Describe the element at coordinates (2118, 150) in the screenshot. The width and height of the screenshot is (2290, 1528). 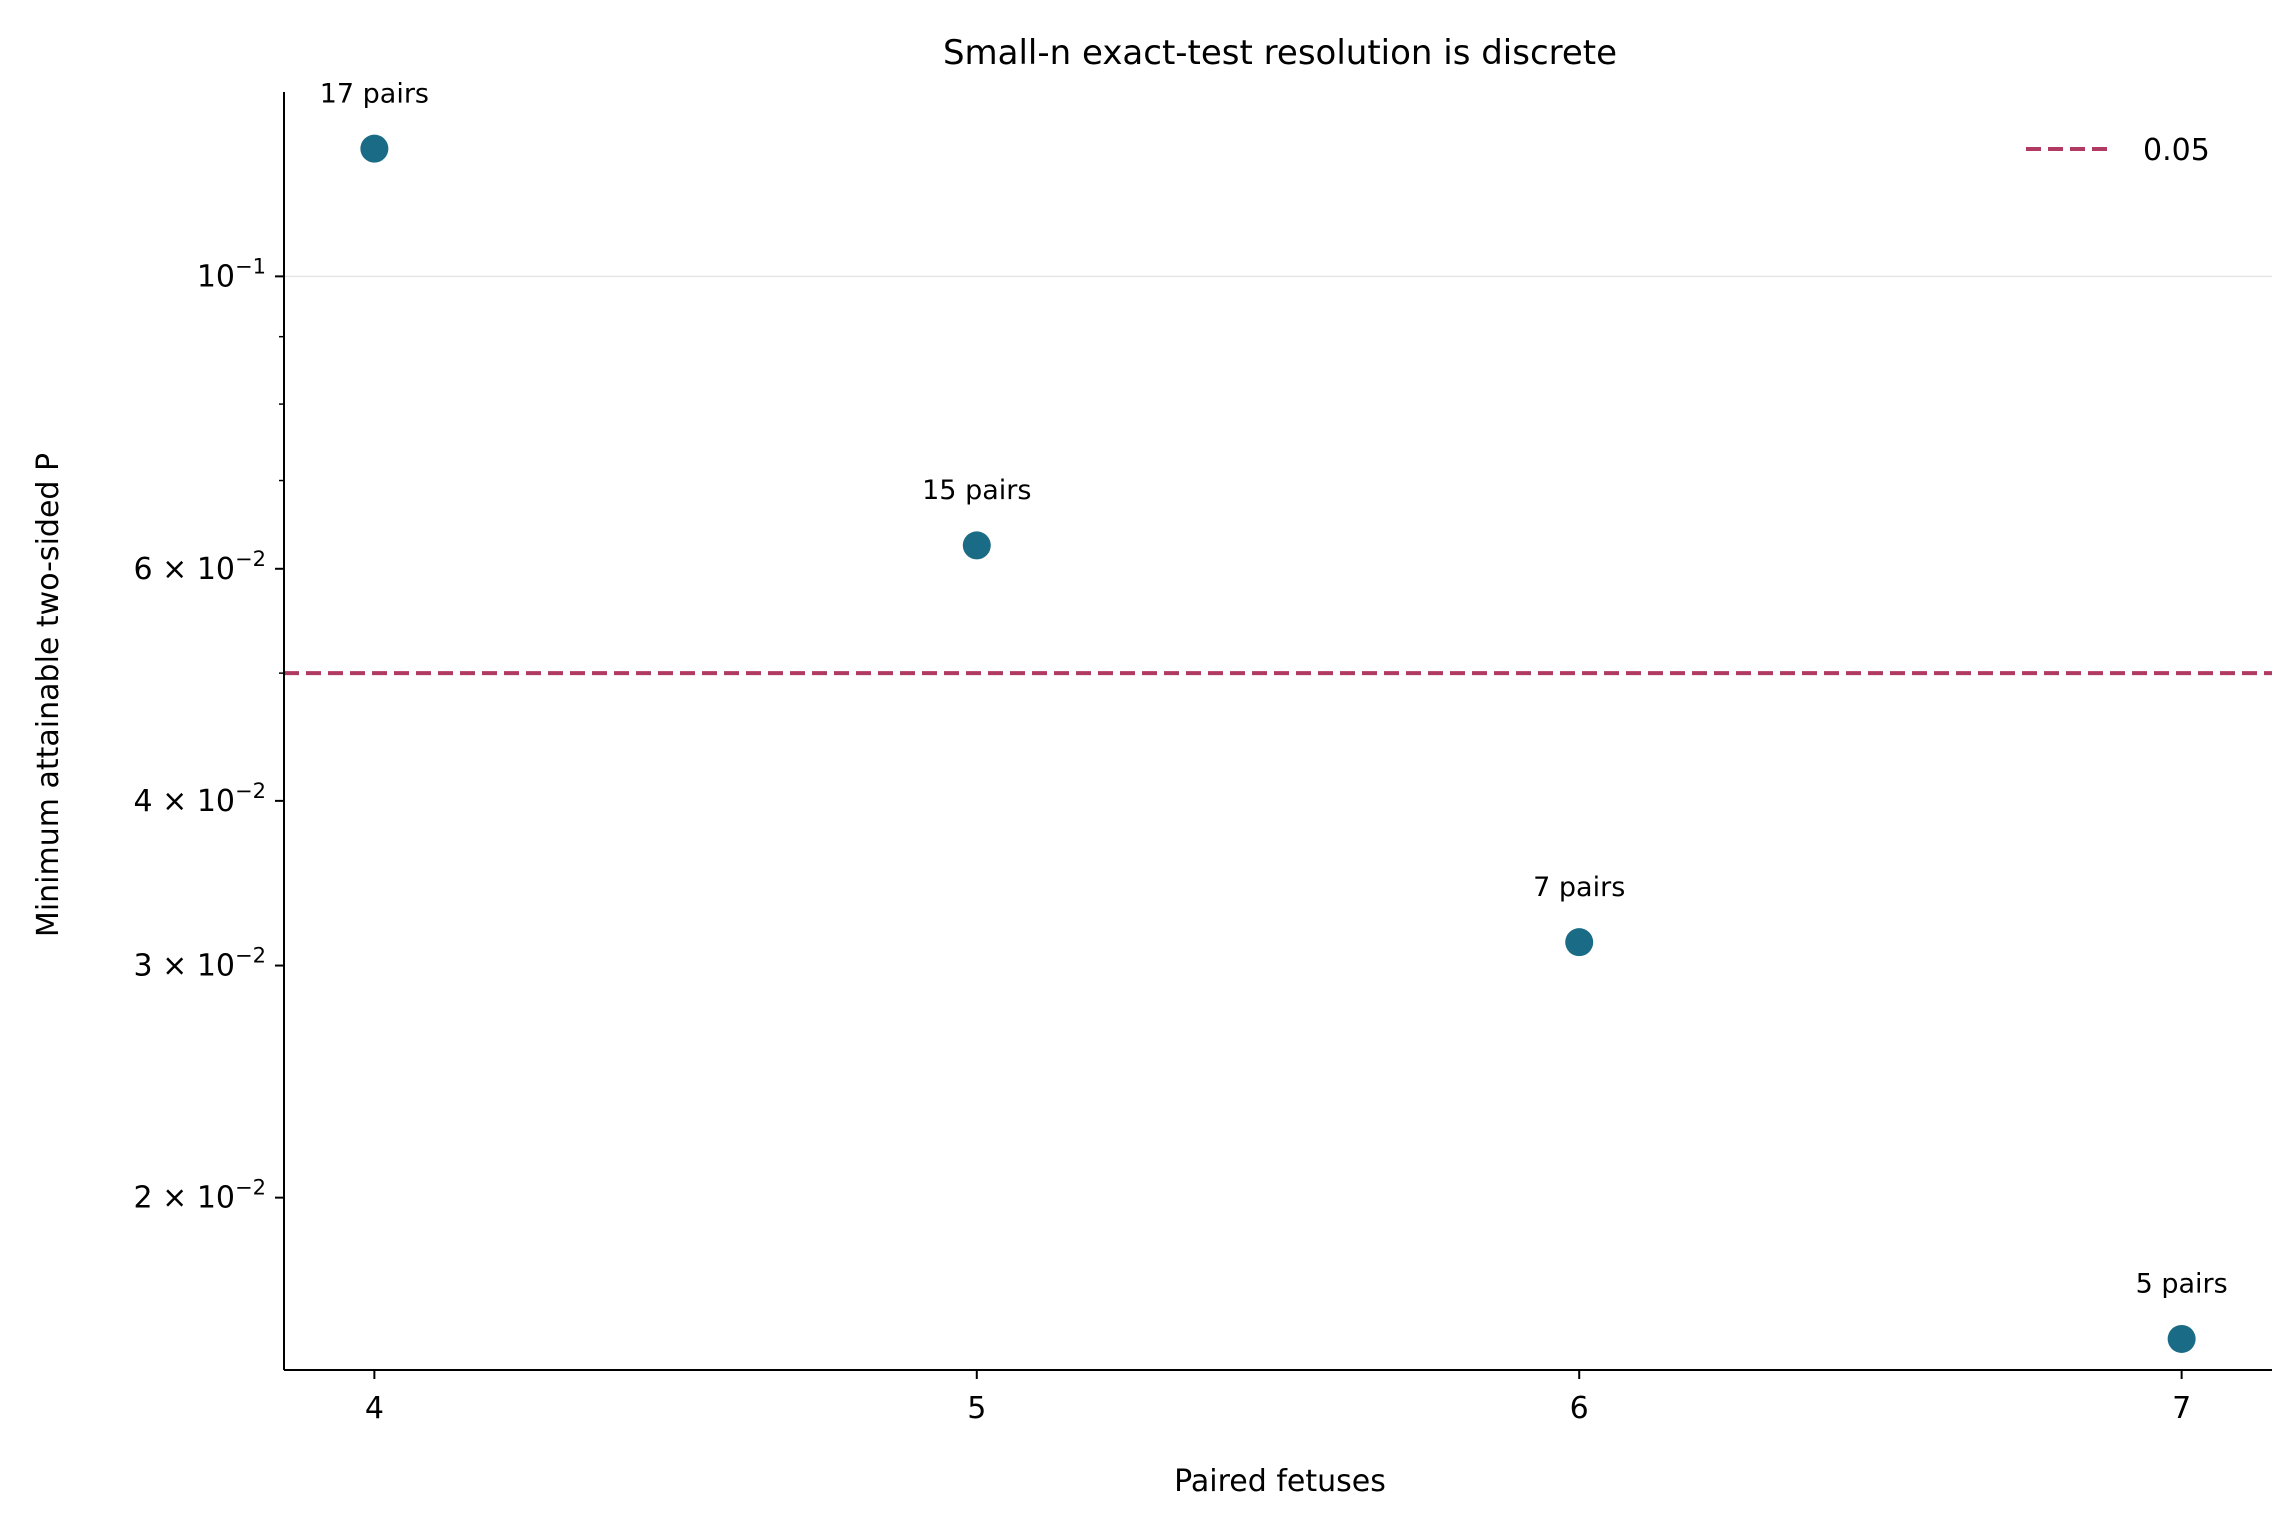
I see `legend: 0.05` at that location.